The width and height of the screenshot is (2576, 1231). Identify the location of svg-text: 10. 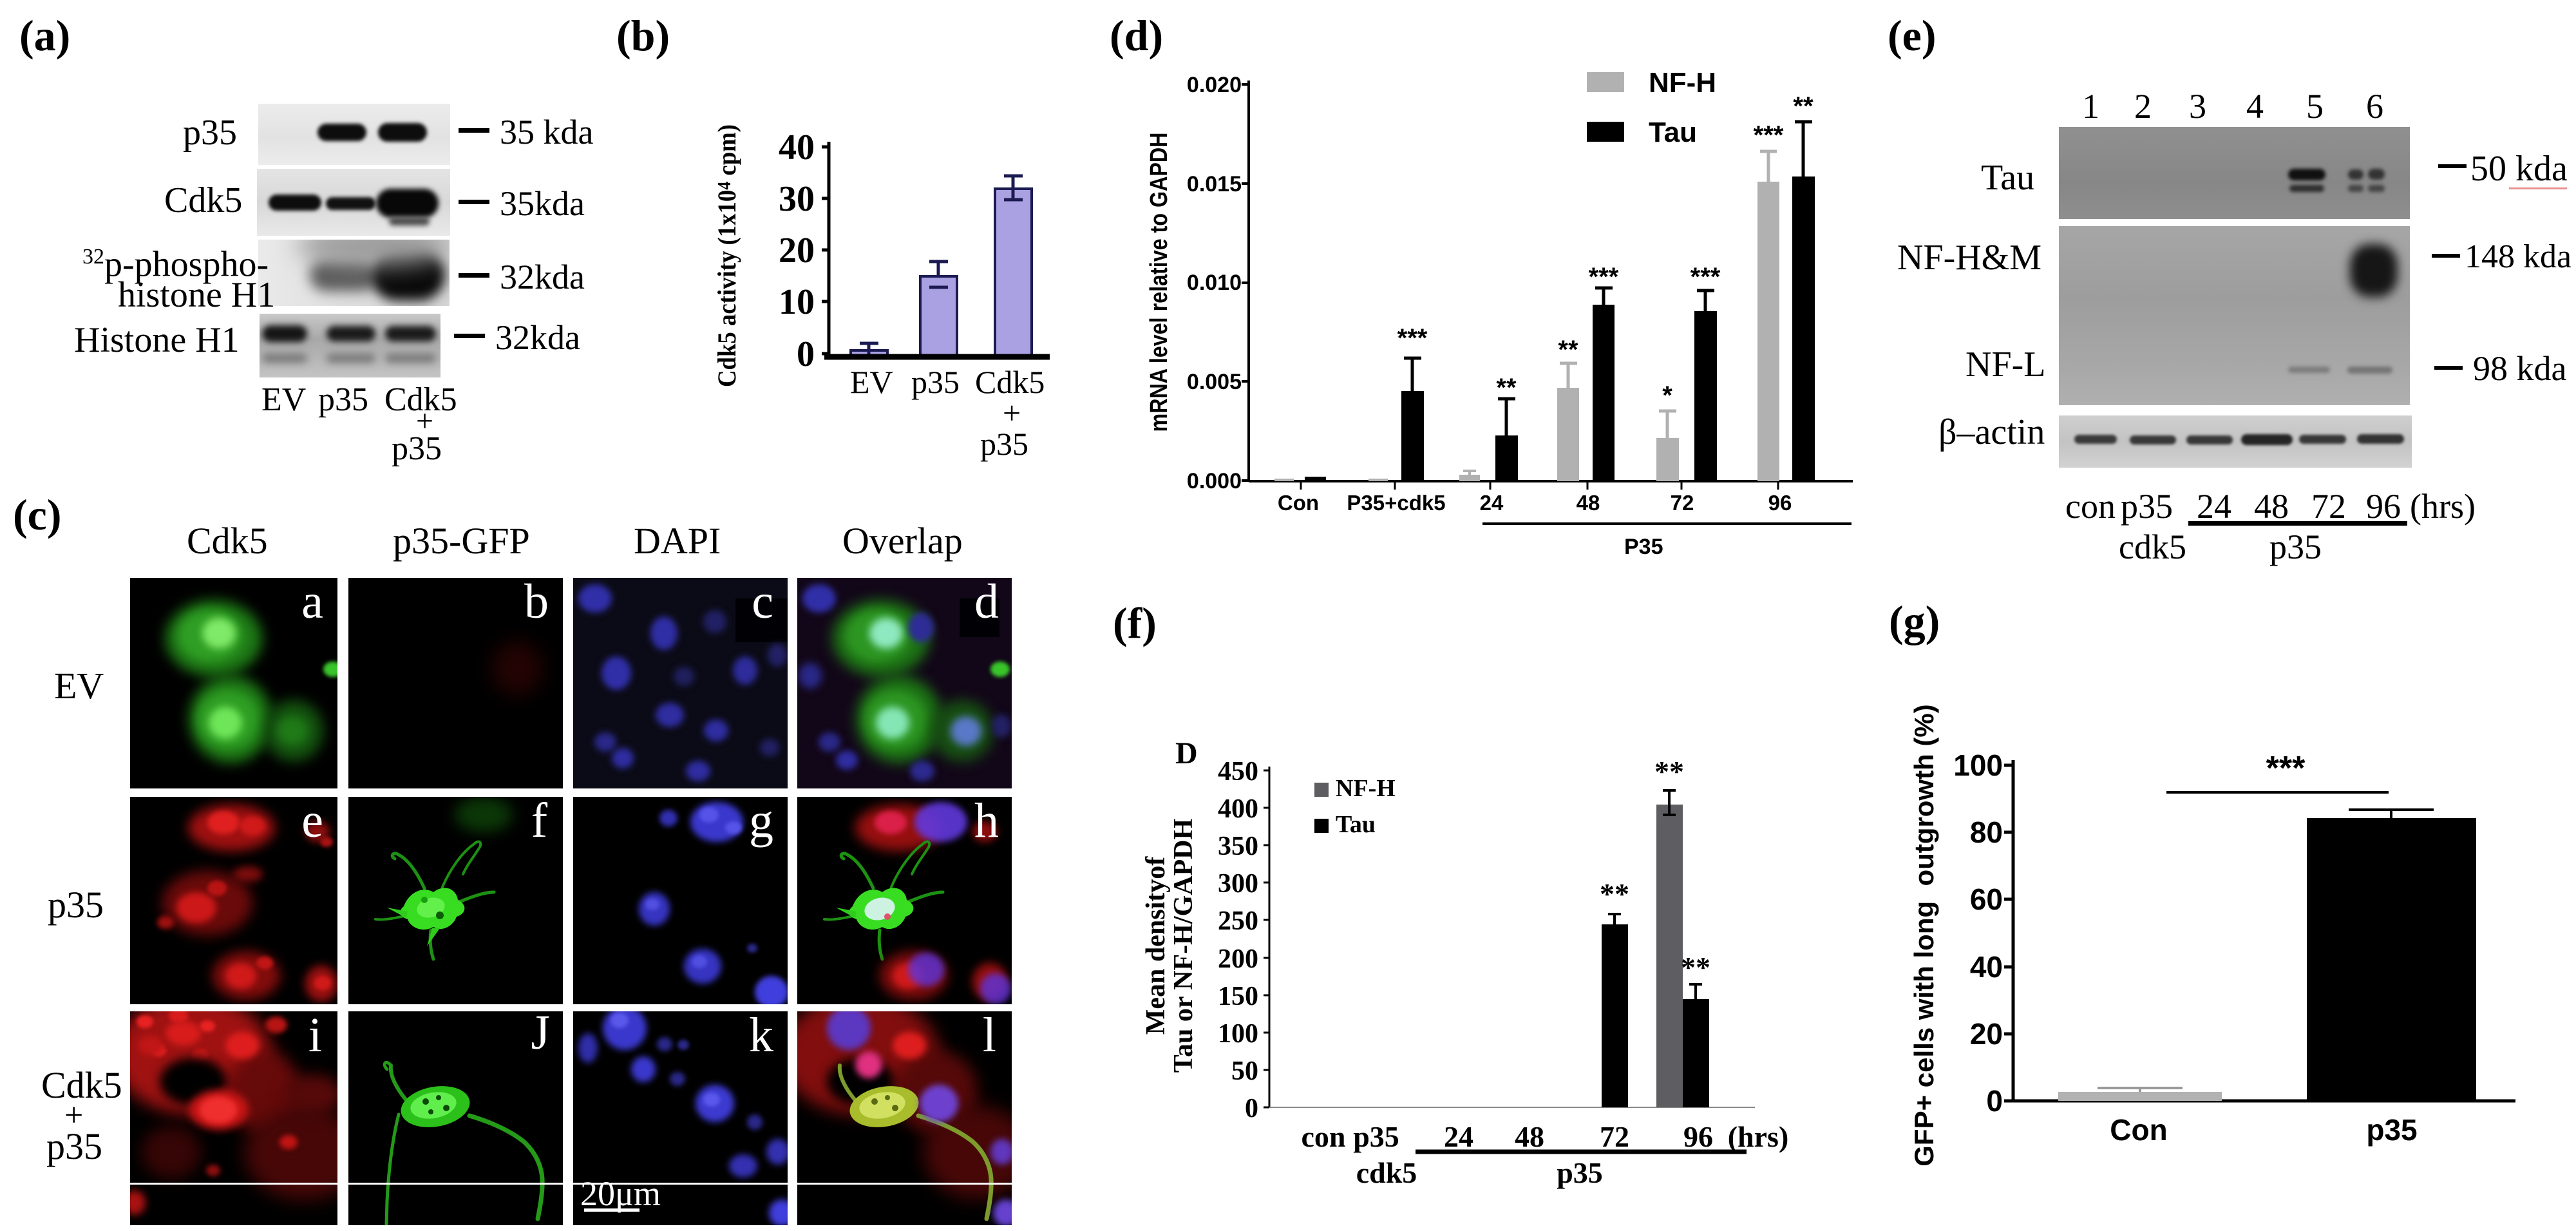
(797, 302).